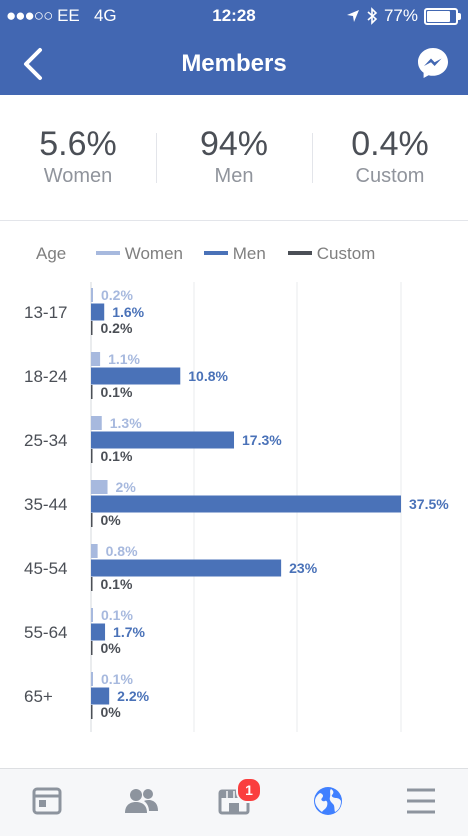 The height and width of the screenshot is (836, 468). What do you see at coordinates (133, 696) in the screenshot?
I see `data-label: 2.2%` at bounding box center [133, 696].